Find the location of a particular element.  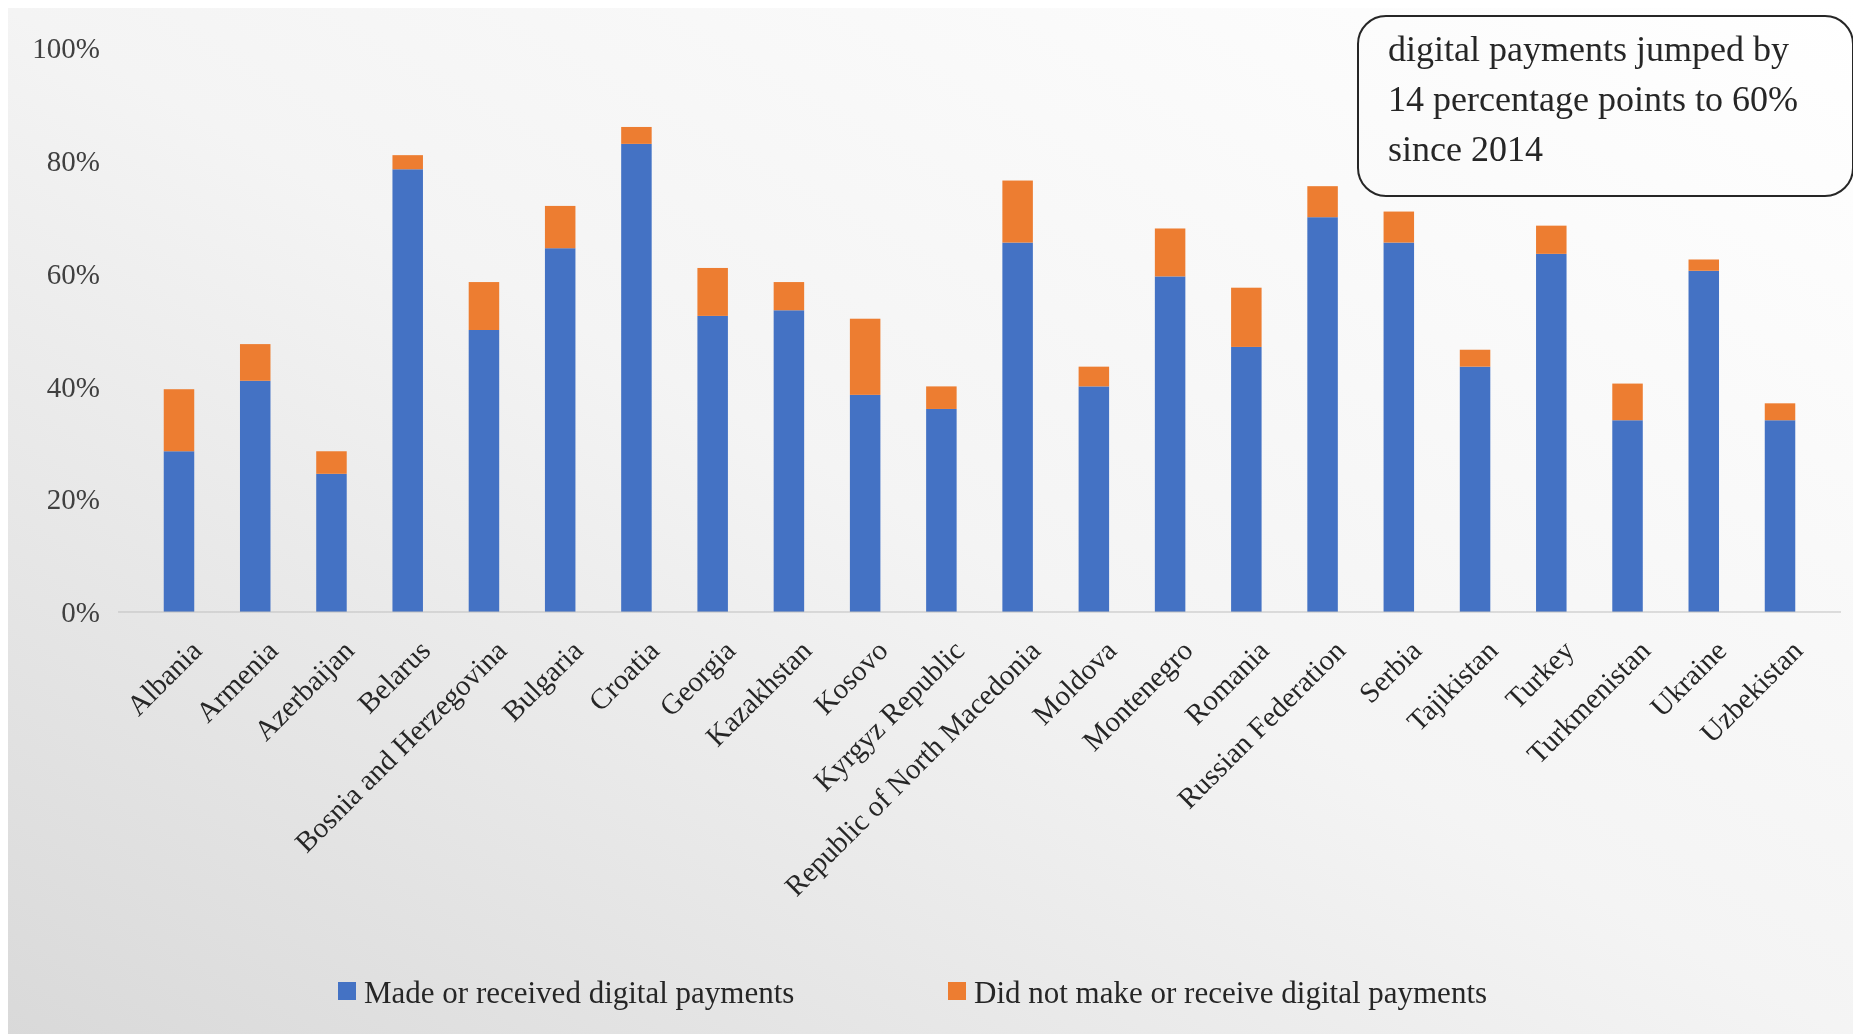

y-tick-label: 0% is located at coordinates (80, 612).